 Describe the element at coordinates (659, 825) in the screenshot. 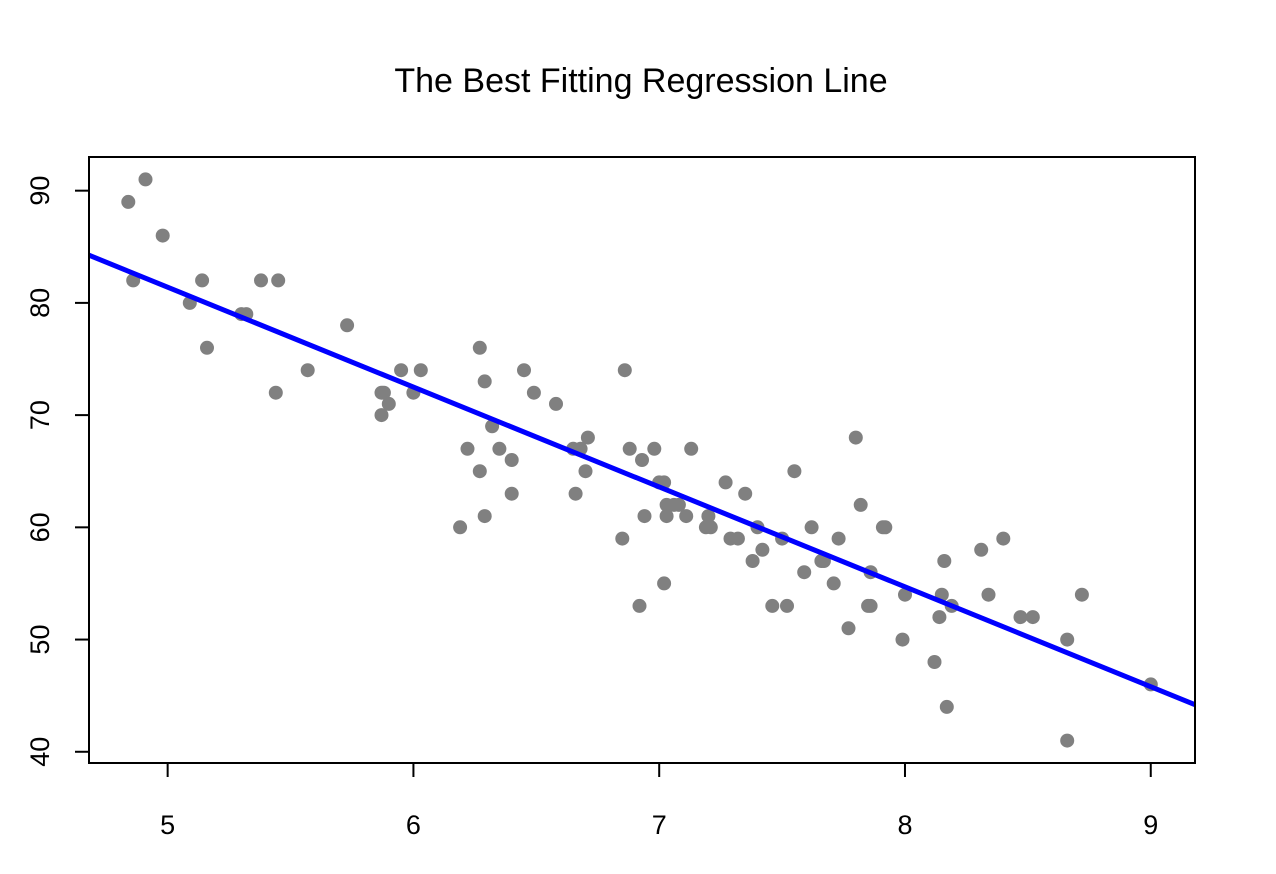

I see `x-tick-label: 7` at that location.